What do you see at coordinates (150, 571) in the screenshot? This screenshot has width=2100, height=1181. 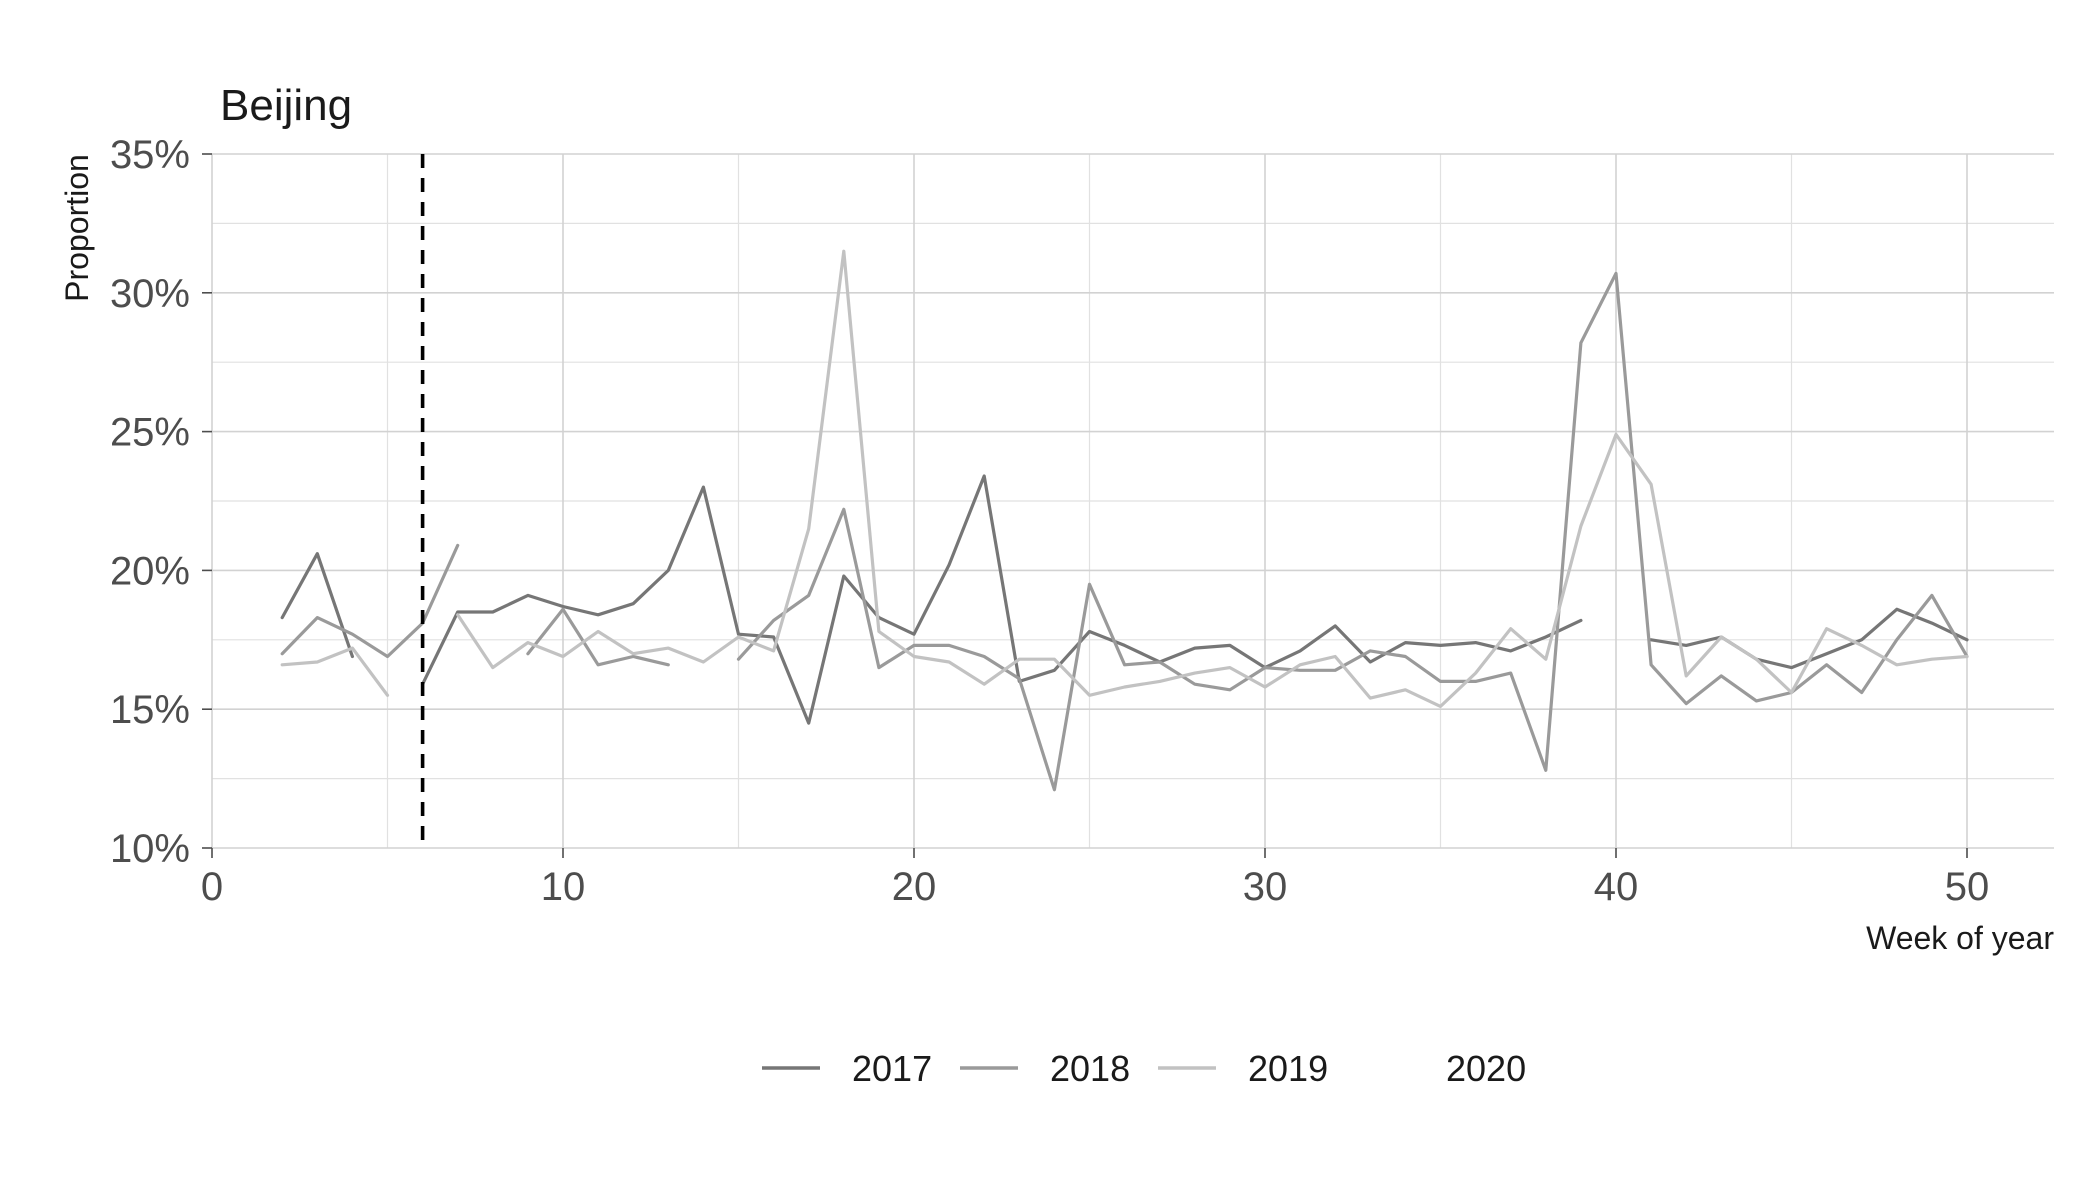 I see `y-tick-label: 20%` at bounding box center [150, 571].